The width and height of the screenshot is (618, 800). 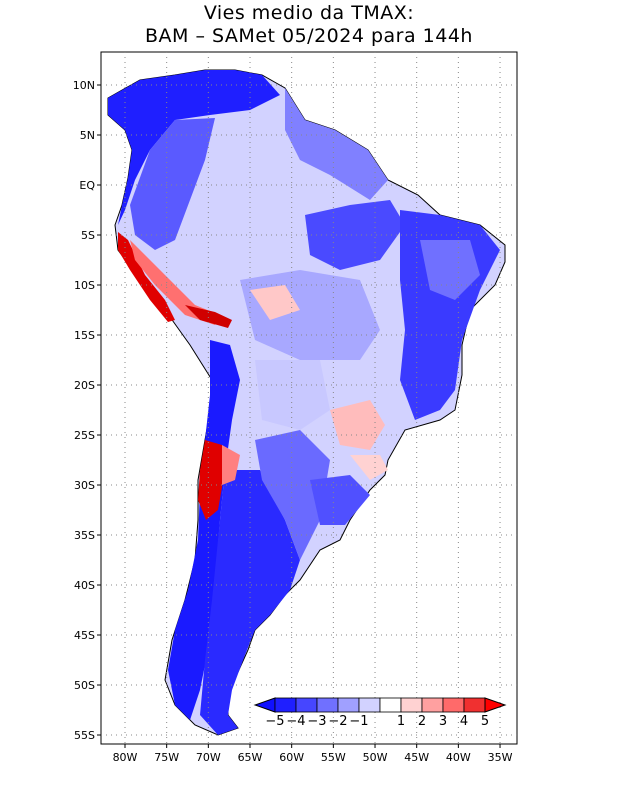 I want to click on chaco-light, so click(x=292, y=395).